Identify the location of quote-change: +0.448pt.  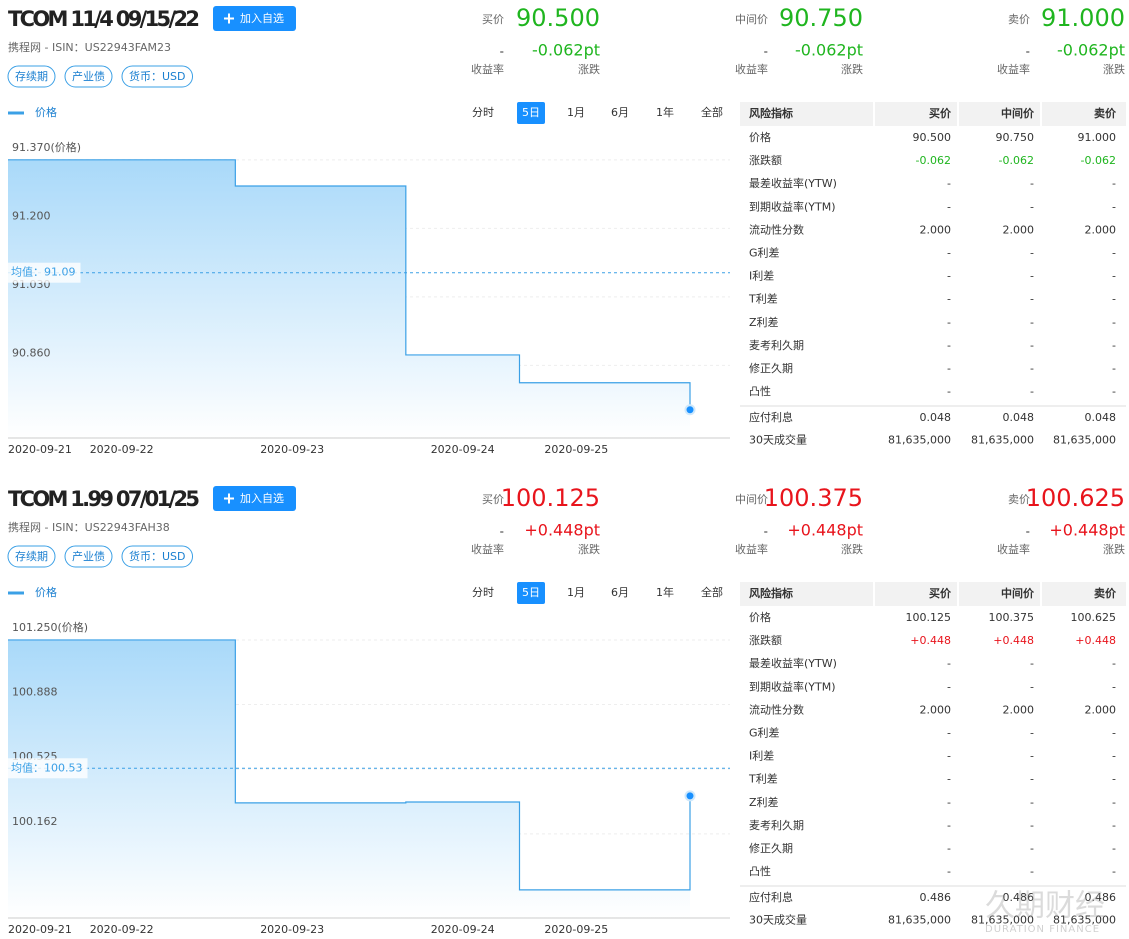
(825, 530).